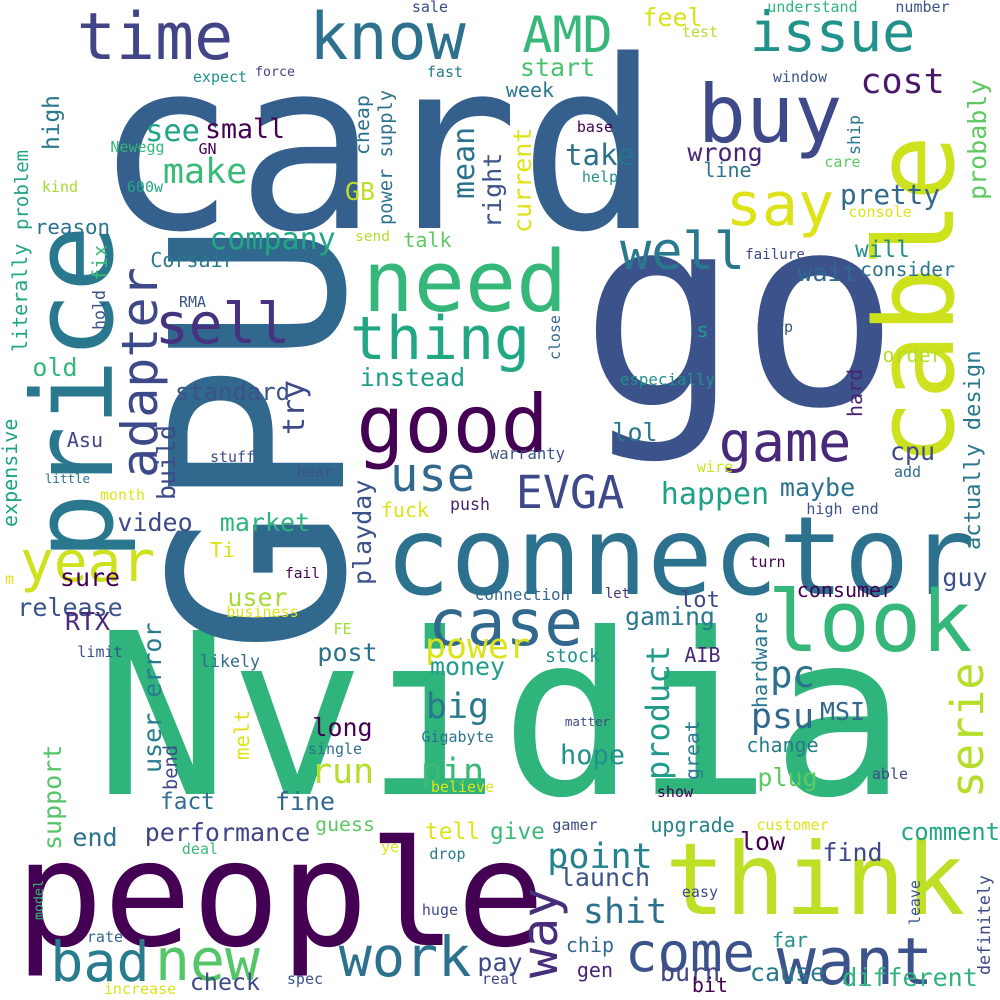  I want to click on cloud-word: drop, so click(447, 854).